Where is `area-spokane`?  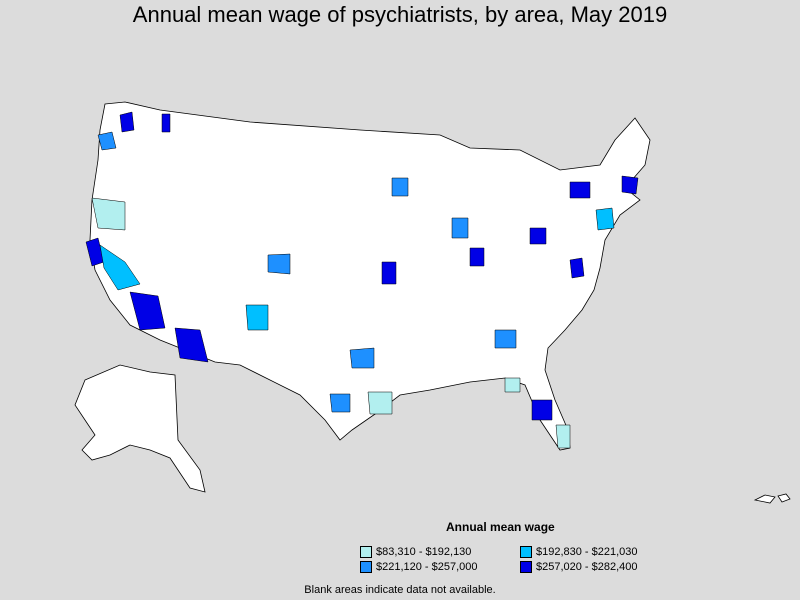
area-spokane is located at coordinates (166, 123).